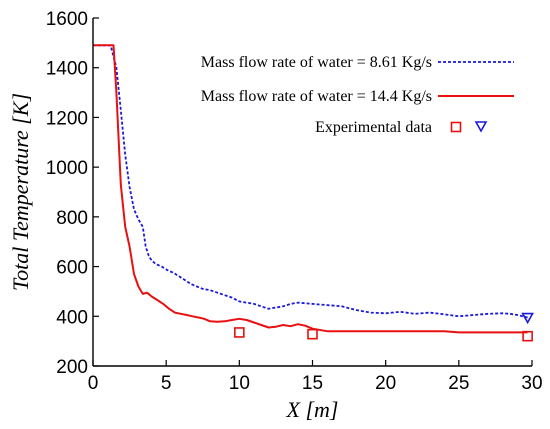  What do you see at coordinates (72, 367) in the screenshot?
I see `y-tick-label: 200` at bounding box center [72, 367].